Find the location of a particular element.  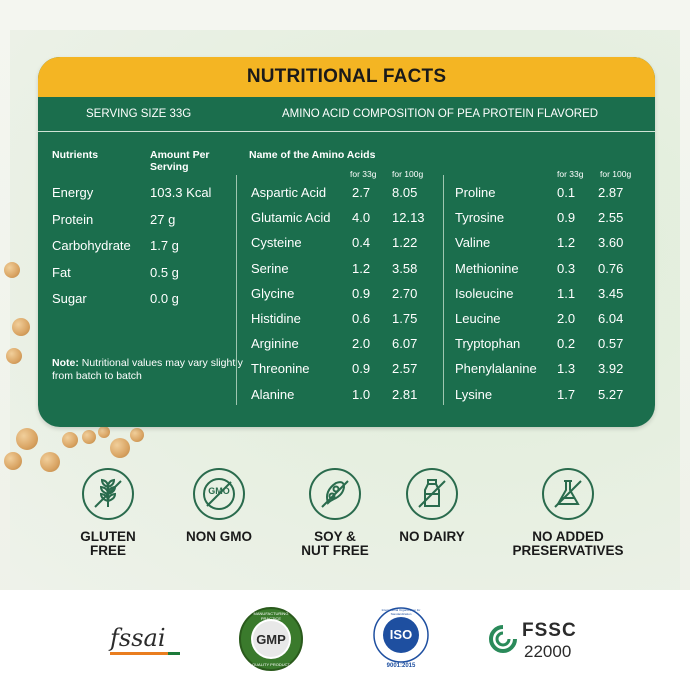

nutrients-header: Nutrients is located at coordinates (75, 155).